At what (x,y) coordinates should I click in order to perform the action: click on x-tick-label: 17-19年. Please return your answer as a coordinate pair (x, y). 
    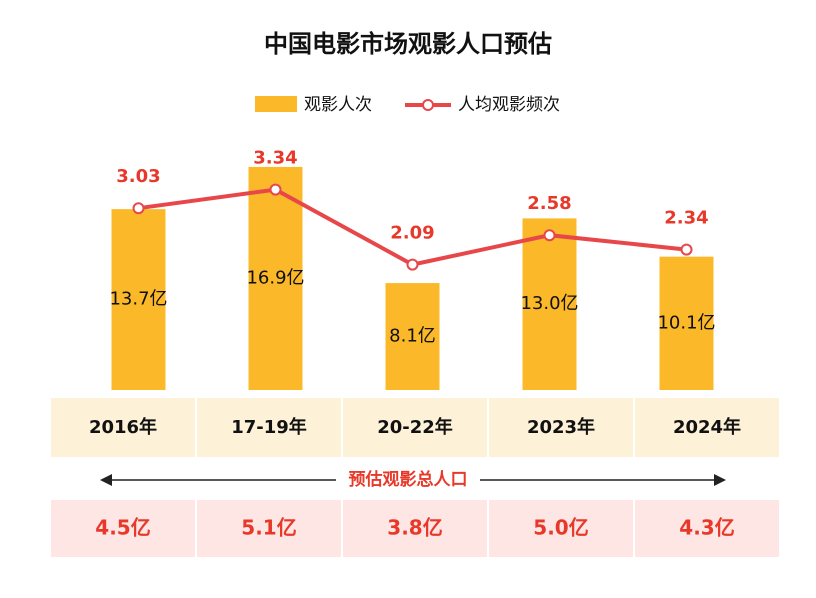
    Looking at the image, I should click on (269, 427).